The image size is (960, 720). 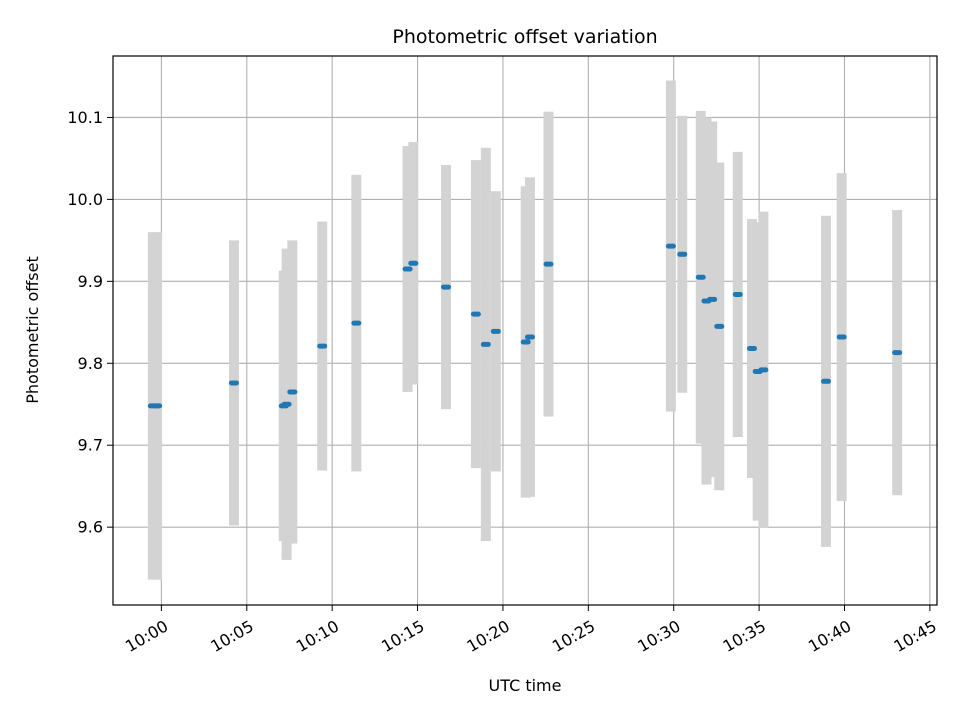 What do you see at coordinates (85, 117) in the screenshot?
I see `y-tick-label: 10.1` at bounding box center [85, 117].